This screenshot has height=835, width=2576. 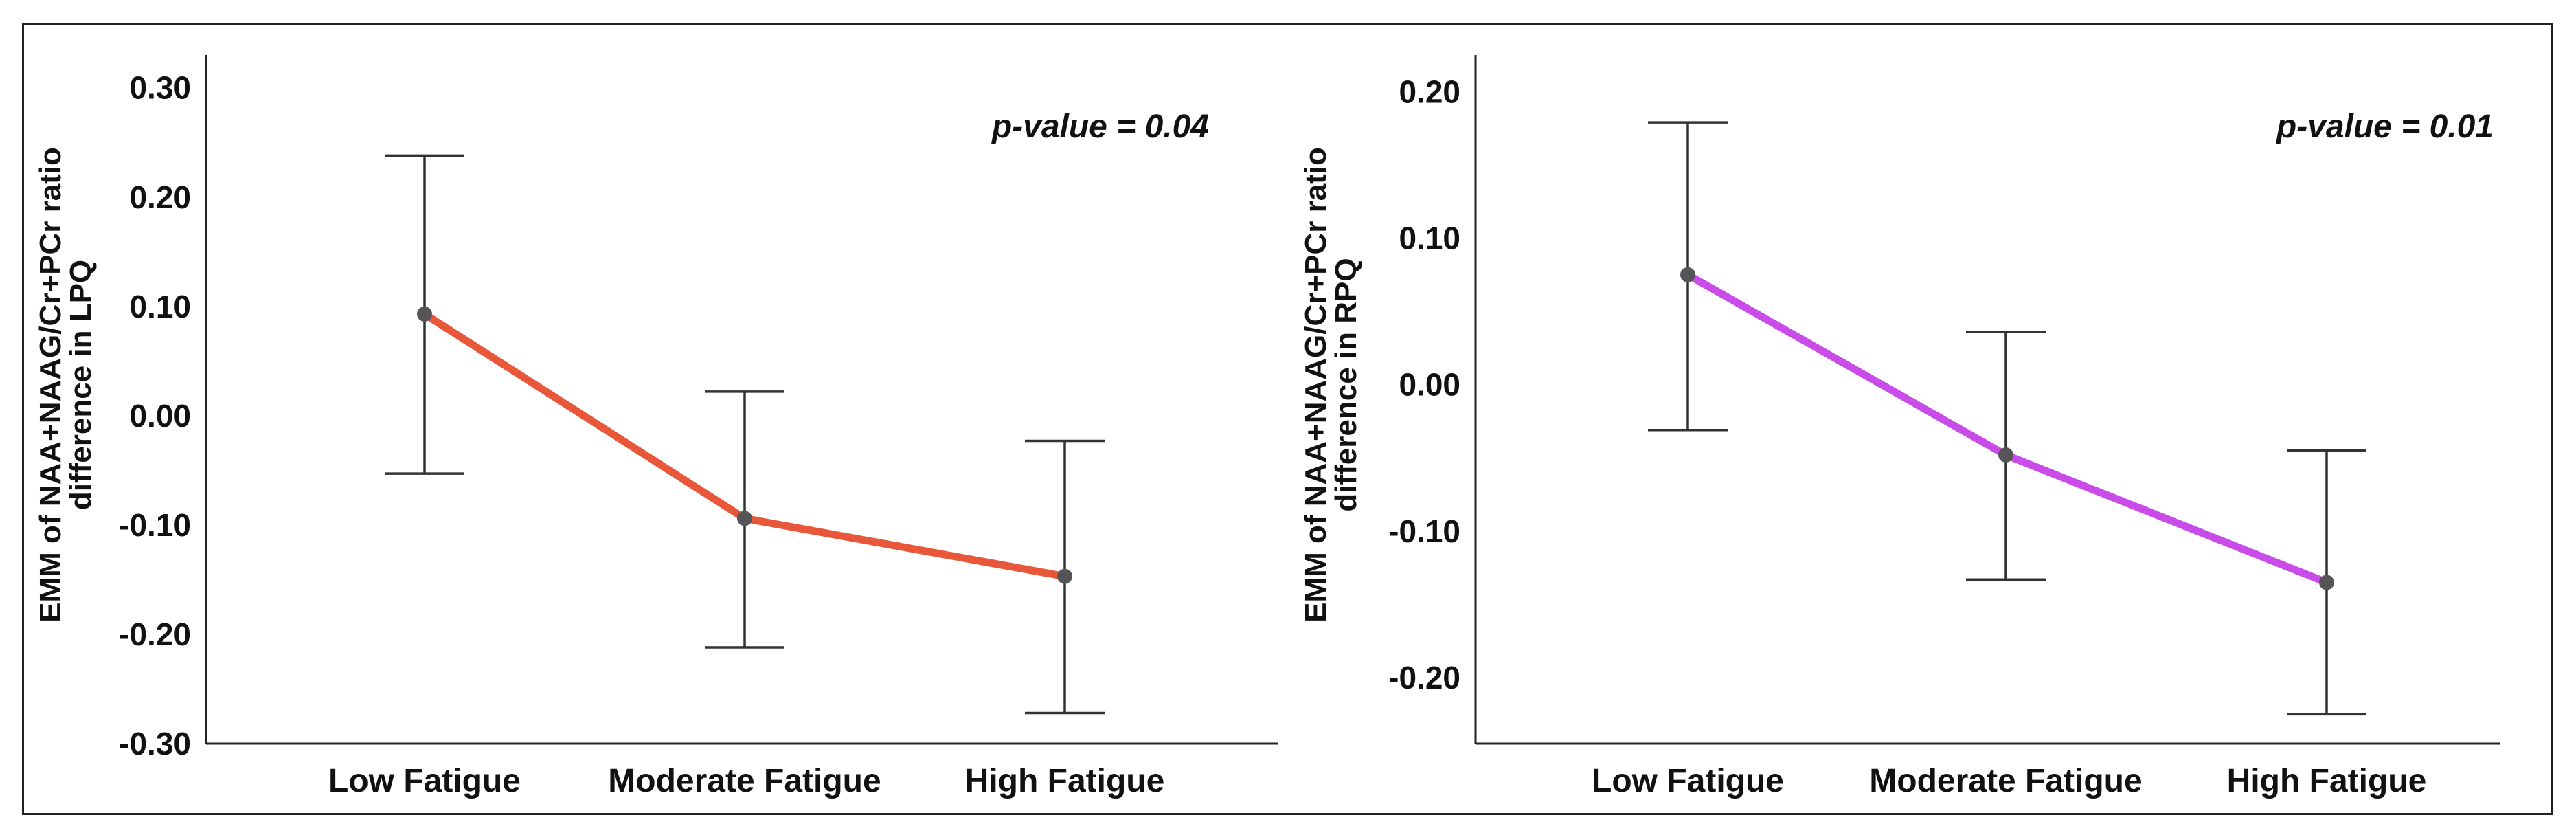 I want to click on y-axis-title-line2: difference in LPQ, so click(x=81, y=385).